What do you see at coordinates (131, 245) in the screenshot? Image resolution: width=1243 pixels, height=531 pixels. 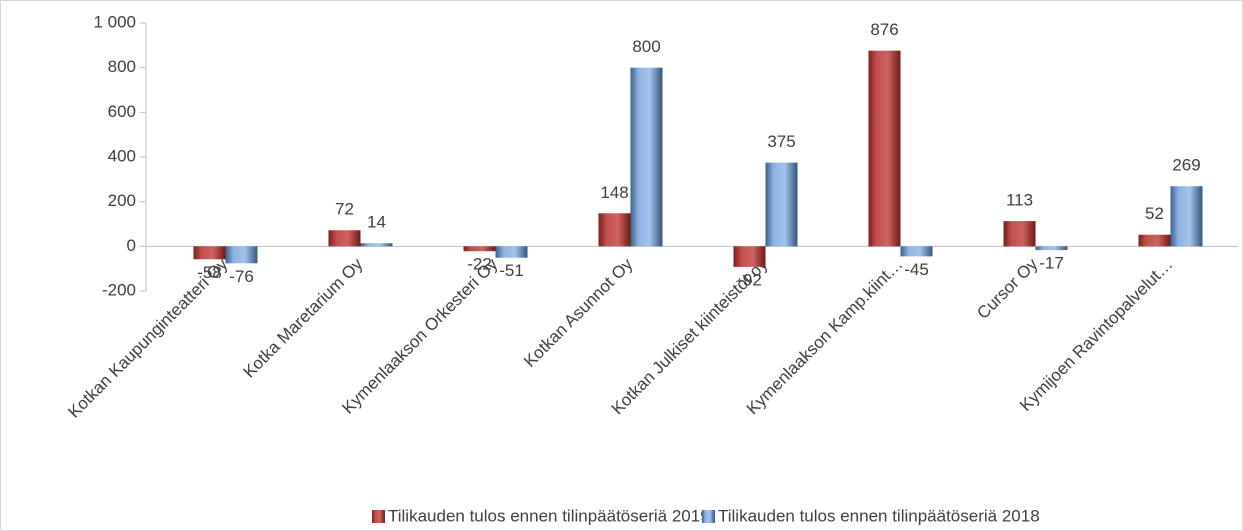 I see `y-tick-label: 0` at bounding box center [131, 245].